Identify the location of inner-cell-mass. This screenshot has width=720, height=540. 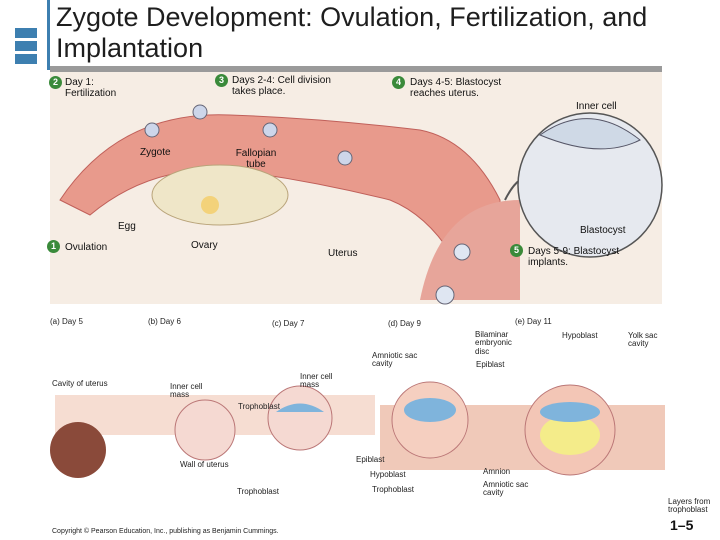
(589, 134).